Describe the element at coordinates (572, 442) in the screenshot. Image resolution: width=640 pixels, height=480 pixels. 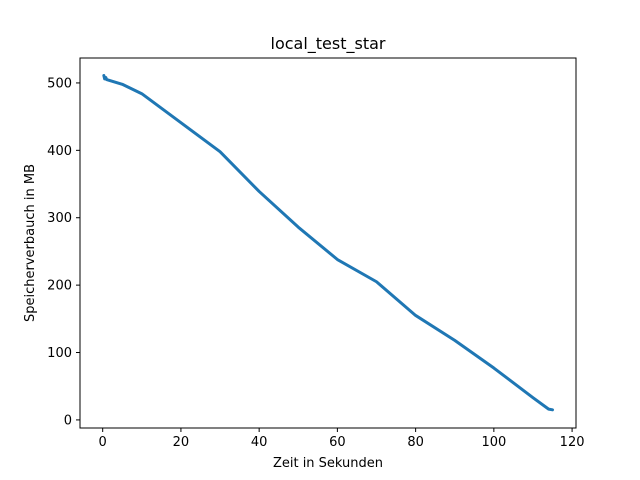
I see `x-tick-label: 120` at that location.